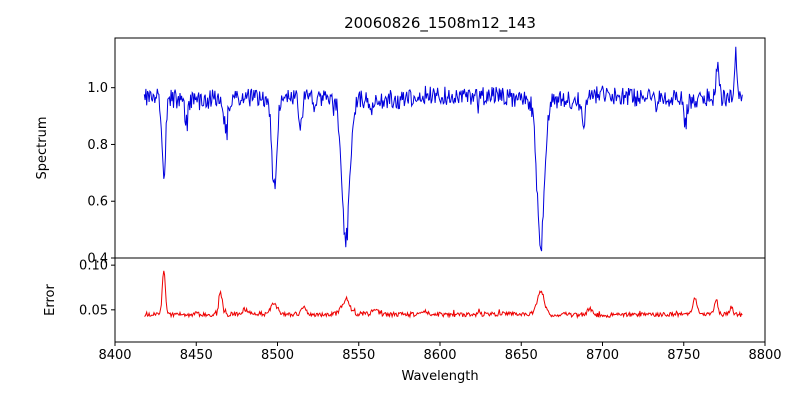  I want to click on y-tick-label: 0.05, so click(93, 310).